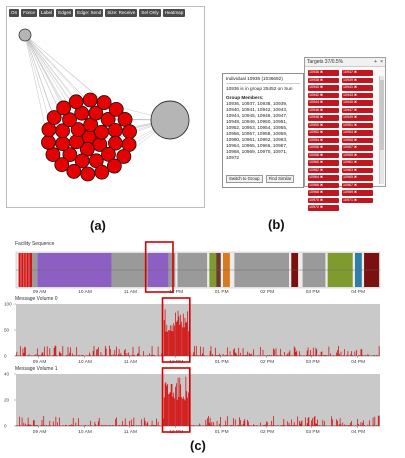  What do you see at coordinates (150, 13) in the screenshot?
I see `toolbar-button-sel-only: Sel Only` at bounding box center [150, 13].